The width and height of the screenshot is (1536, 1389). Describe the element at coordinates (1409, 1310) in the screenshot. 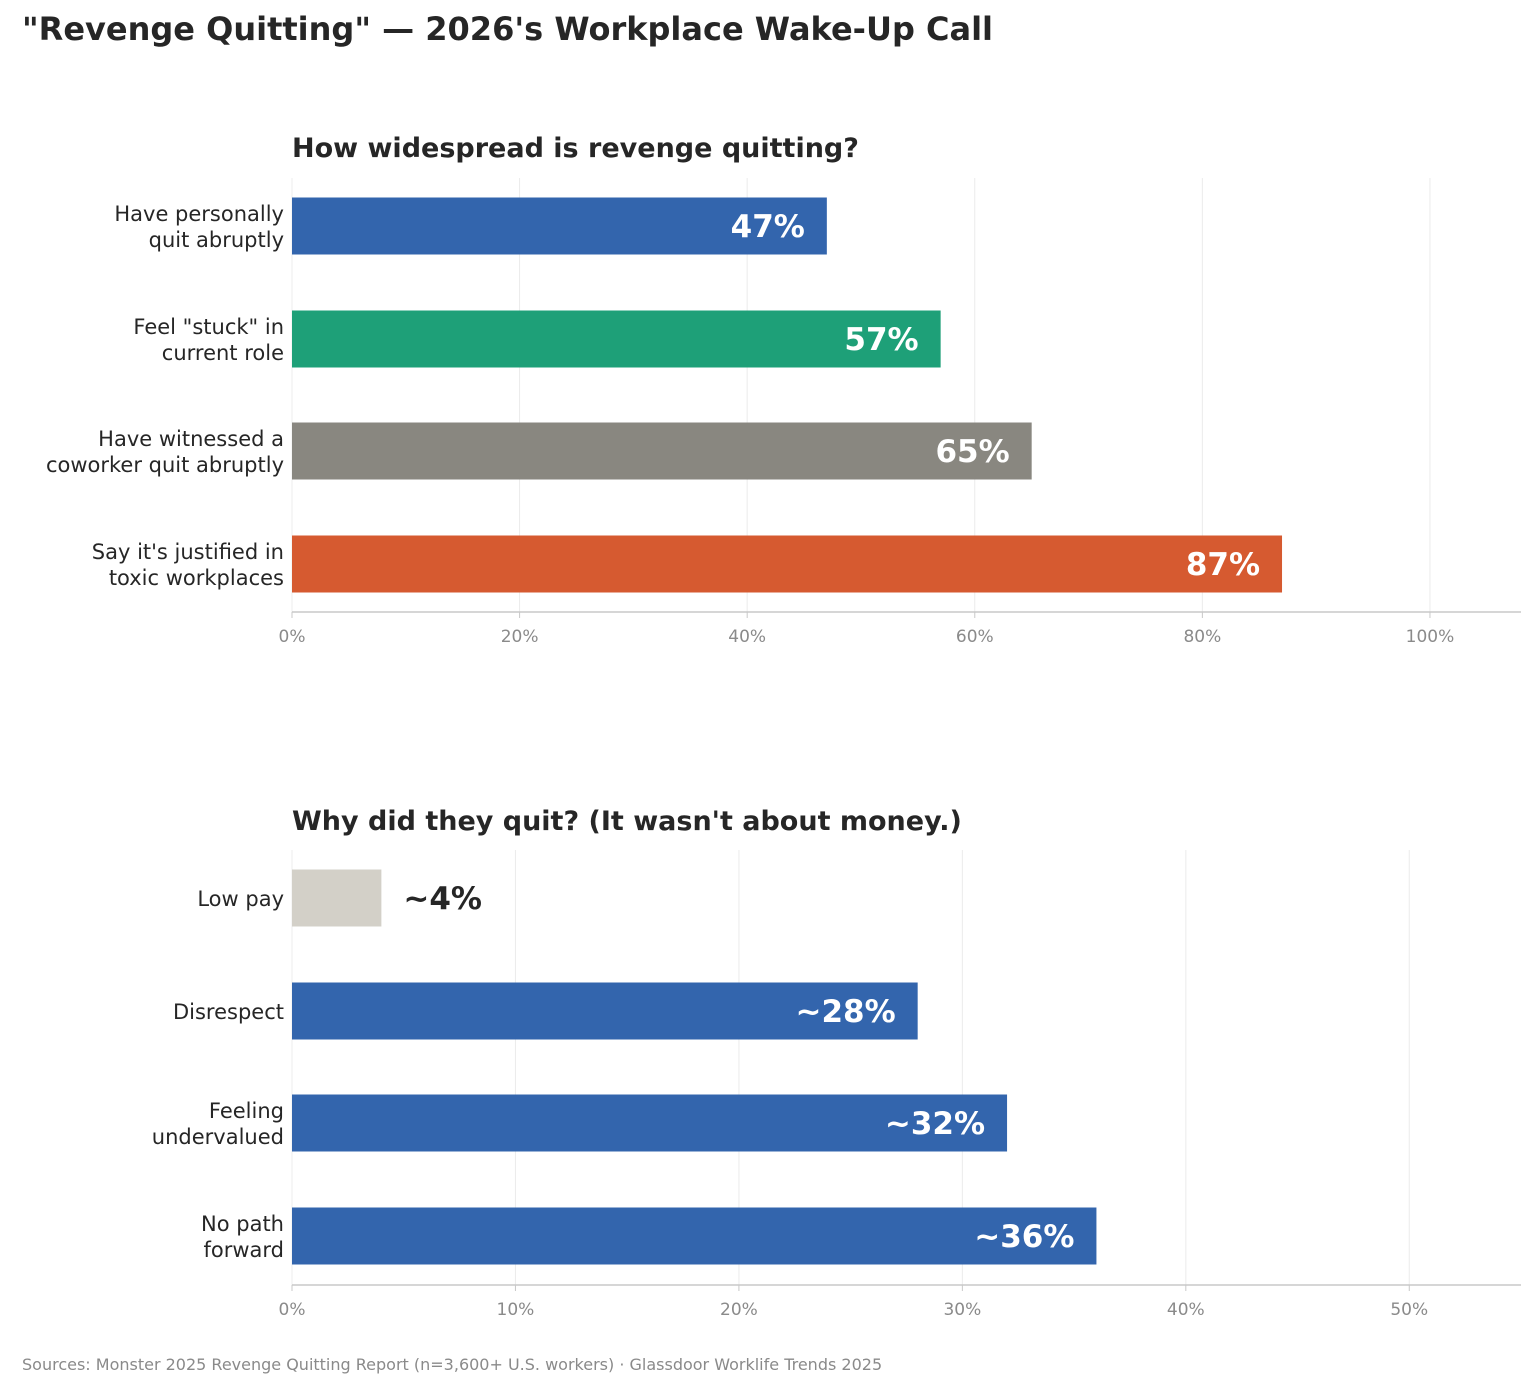

I see `x-tick-label: 50%` at that location.